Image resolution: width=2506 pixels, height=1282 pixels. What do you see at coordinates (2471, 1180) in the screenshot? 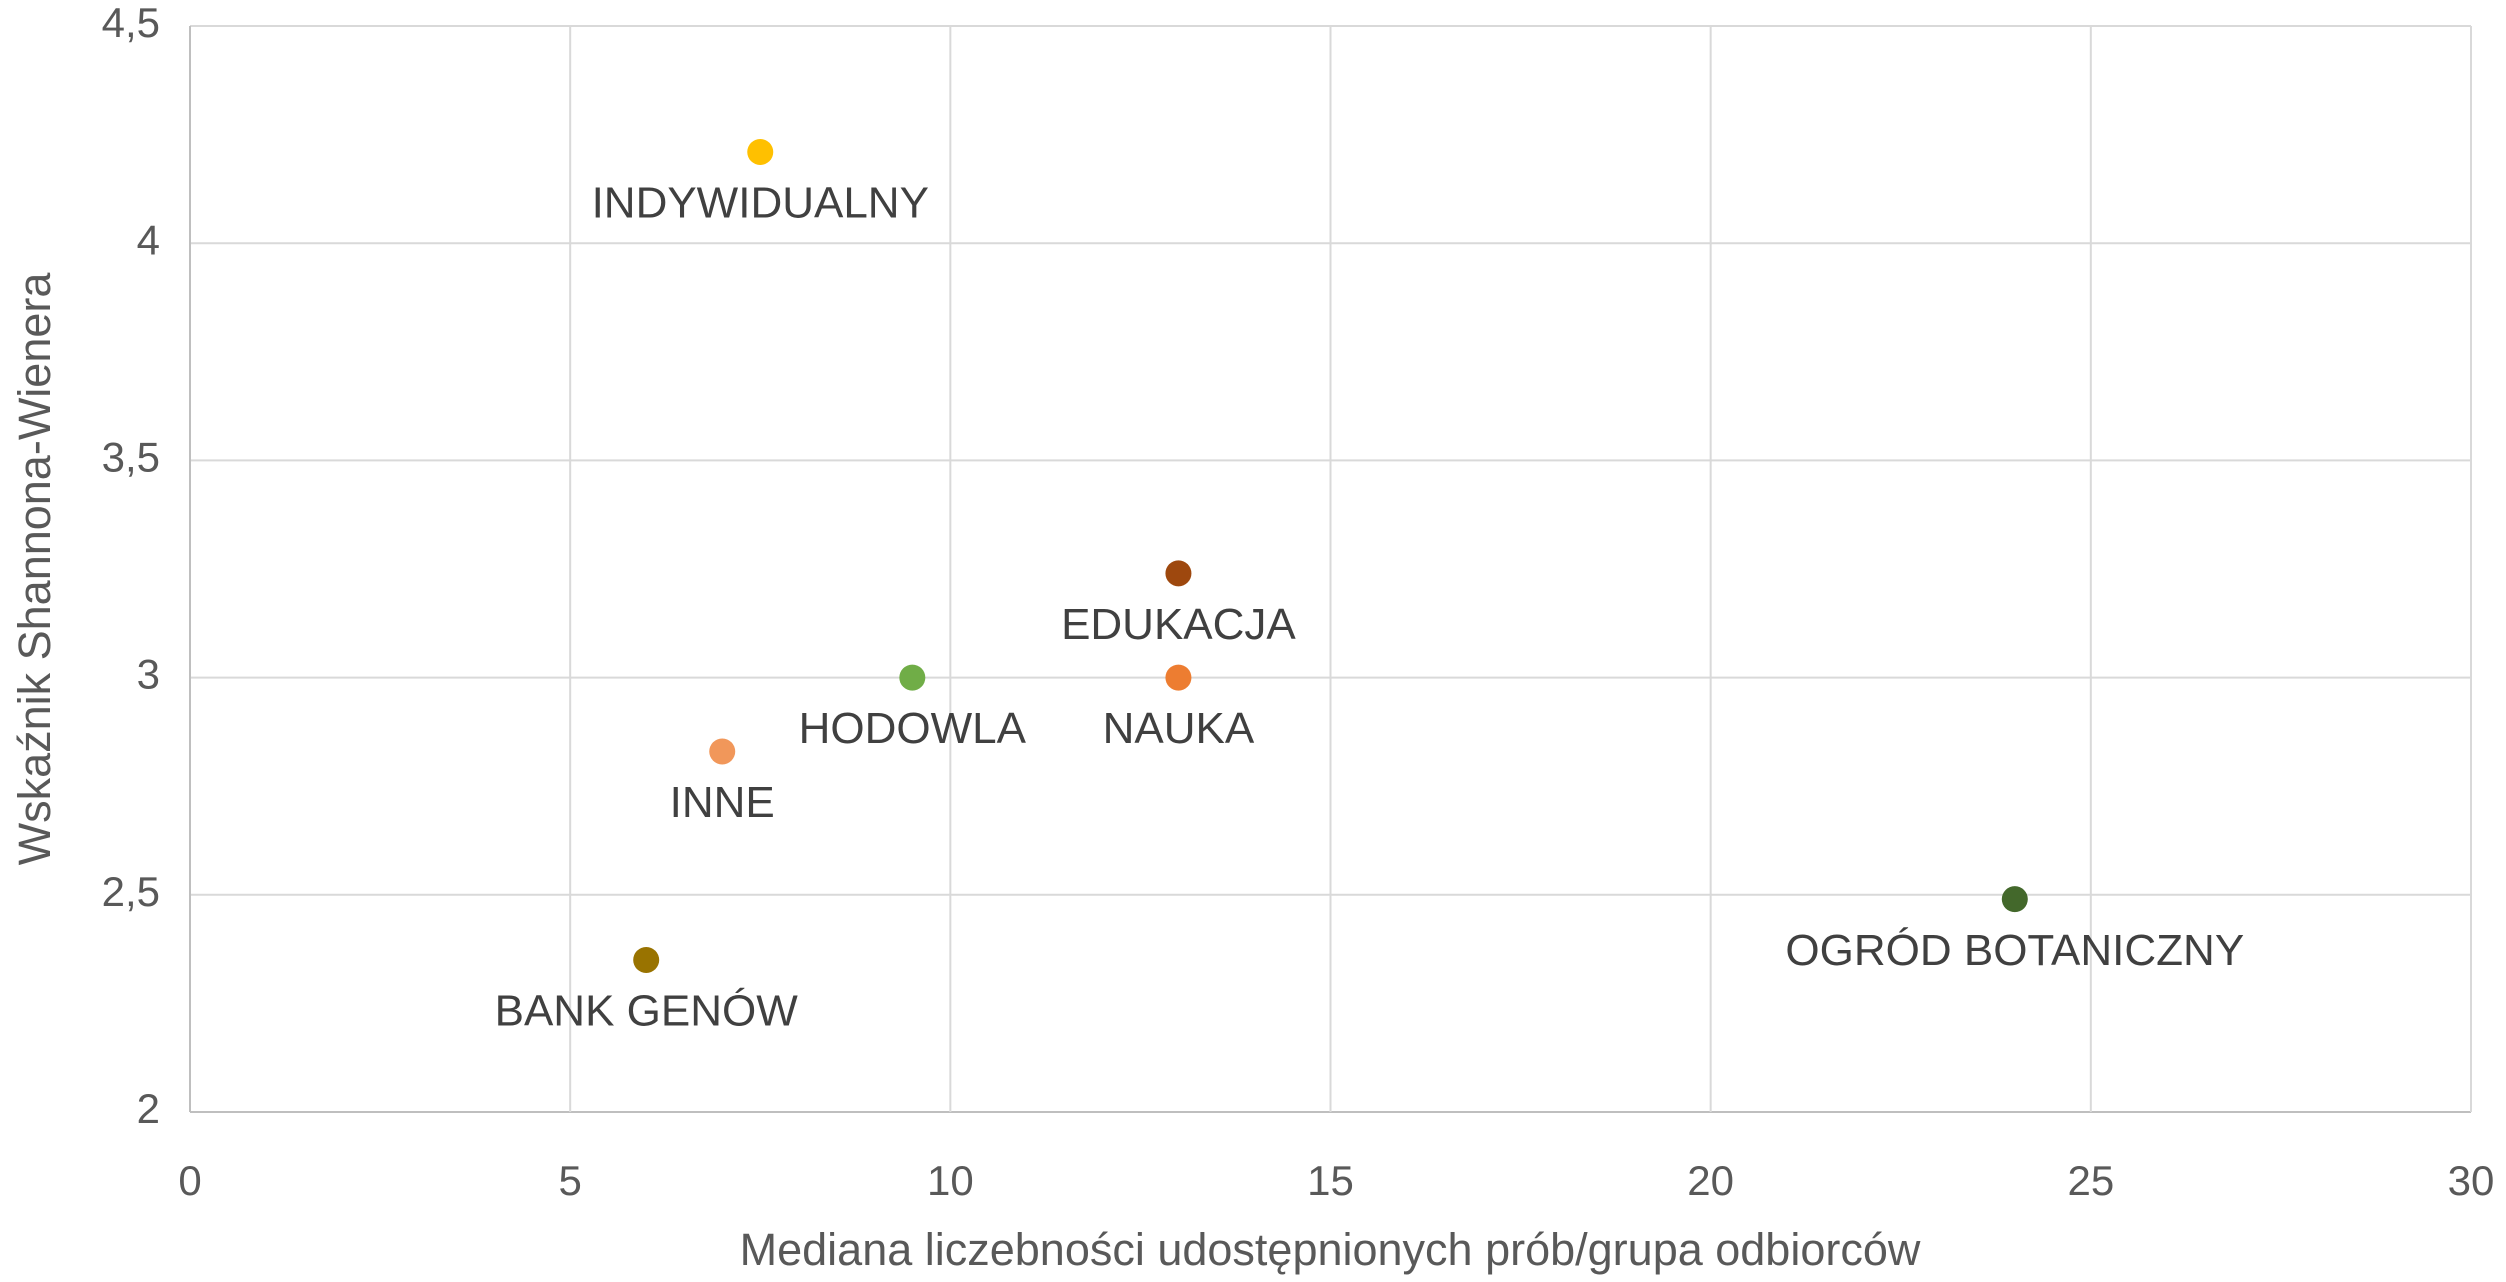
I see `x-tick-label: 30` at bounding box center [2471, 1180].